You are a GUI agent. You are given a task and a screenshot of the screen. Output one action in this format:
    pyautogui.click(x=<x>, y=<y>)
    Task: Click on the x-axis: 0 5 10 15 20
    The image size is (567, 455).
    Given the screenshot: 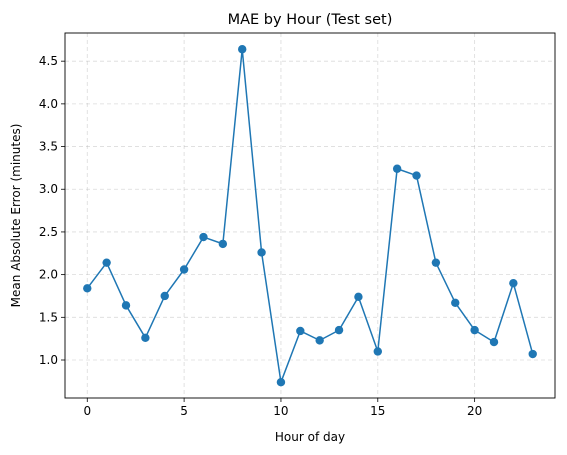 What is the action you would take?
    pyautogui.click(x=282, y=408)
    